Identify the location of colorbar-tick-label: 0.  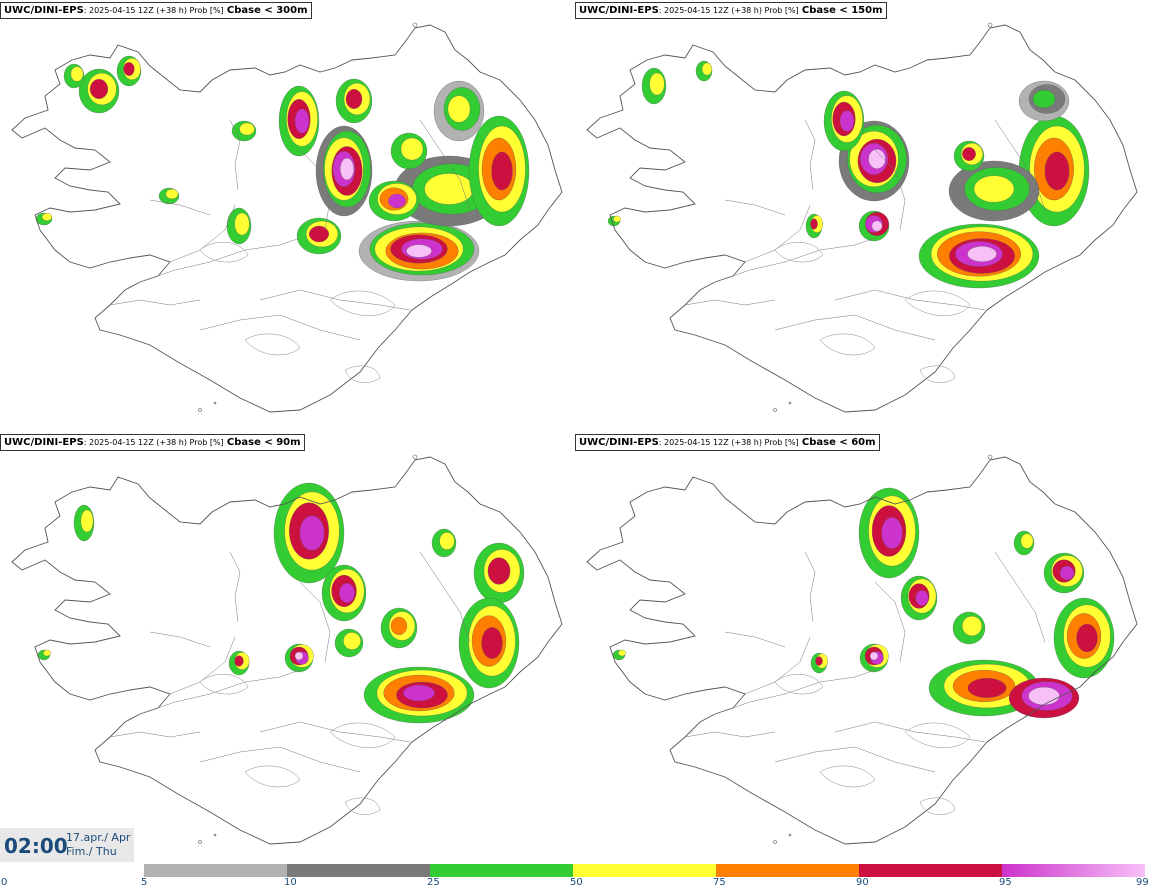
(4, 882).